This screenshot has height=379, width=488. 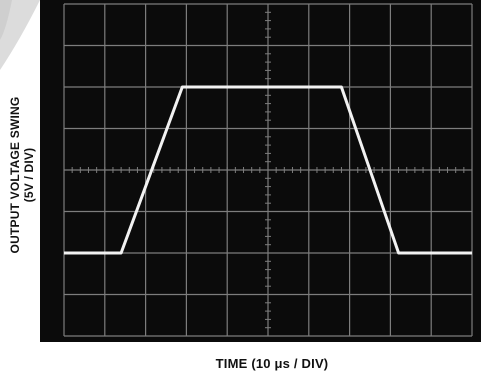 What do you see at coordinates (272, 363) in the screenshot?
I see `x-axis-label: TIME (10 μs / DIV)` at bounding box center [272, 363].